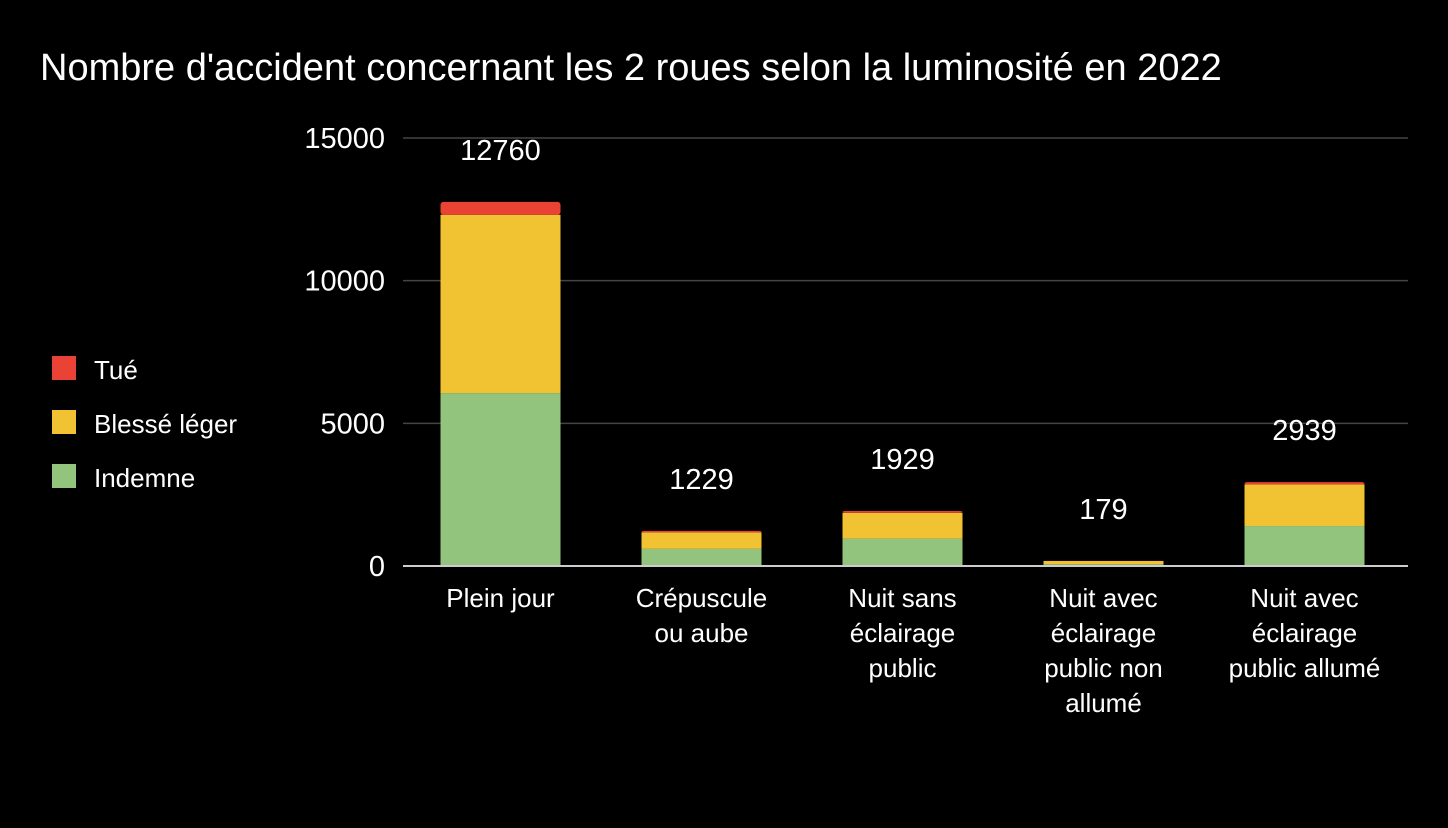 Image resolution: width=1448 pixels, height=828 pixels. I want to click on x-category-label: public non, so click(1103, 668).